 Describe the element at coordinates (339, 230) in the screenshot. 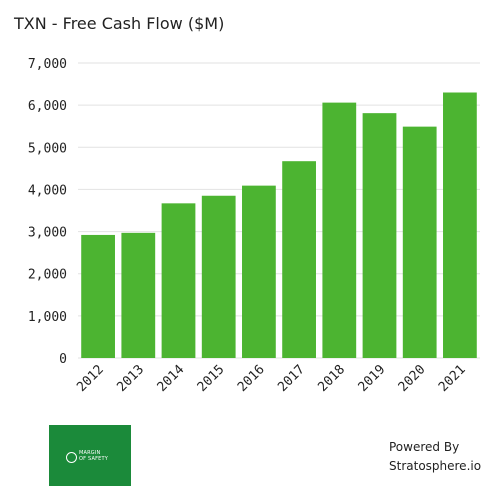

I see `bar-2018` at that location.